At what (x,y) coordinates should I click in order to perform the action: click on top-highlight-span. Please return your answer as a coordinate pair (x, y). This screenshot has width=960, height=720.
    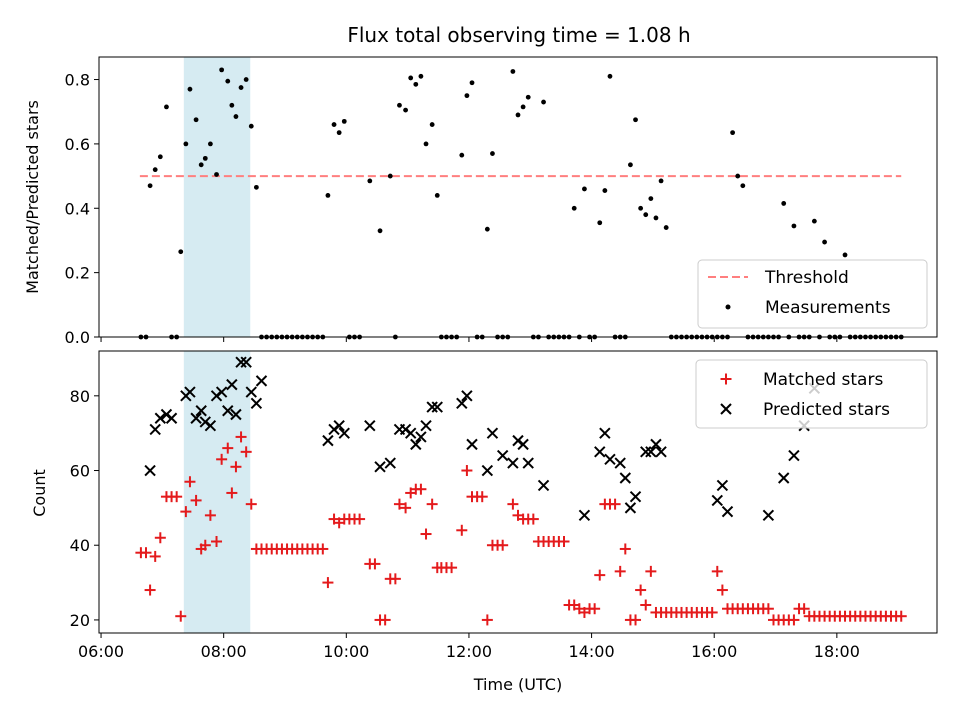
    Looking at the image, I should click on (217, 197).